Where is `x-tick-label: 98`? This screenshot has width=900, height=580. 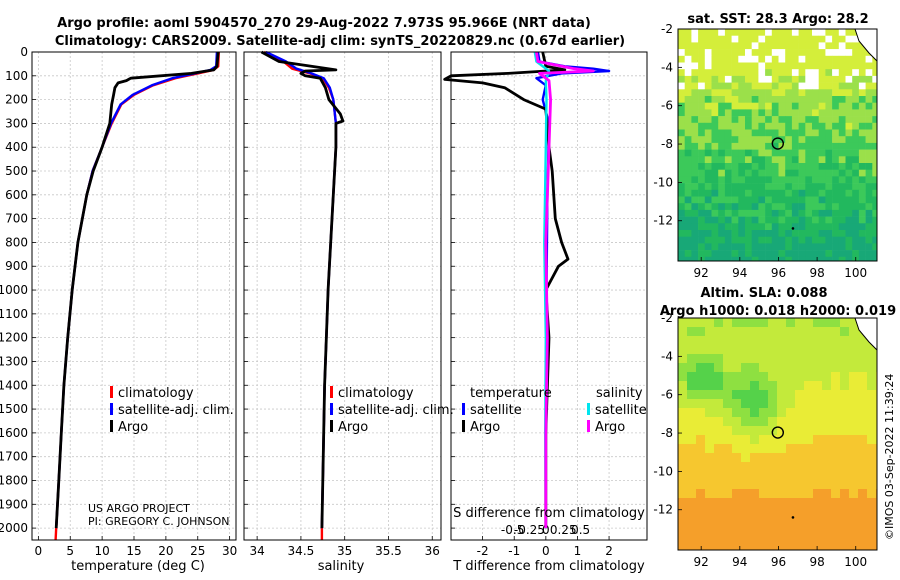 x-tick-label: 98 is located at coordinates (816, 562).